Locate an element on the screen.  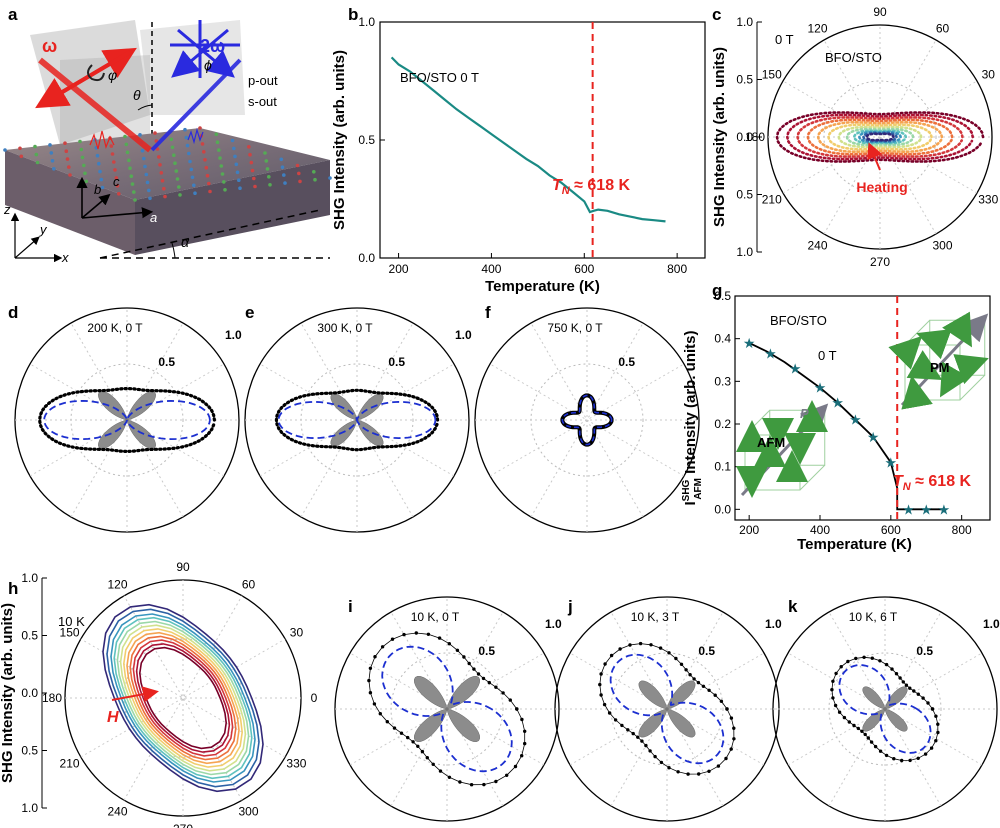
y-axis-label: SHG Intensity (arb. units) is located at coordinates (719, 137).